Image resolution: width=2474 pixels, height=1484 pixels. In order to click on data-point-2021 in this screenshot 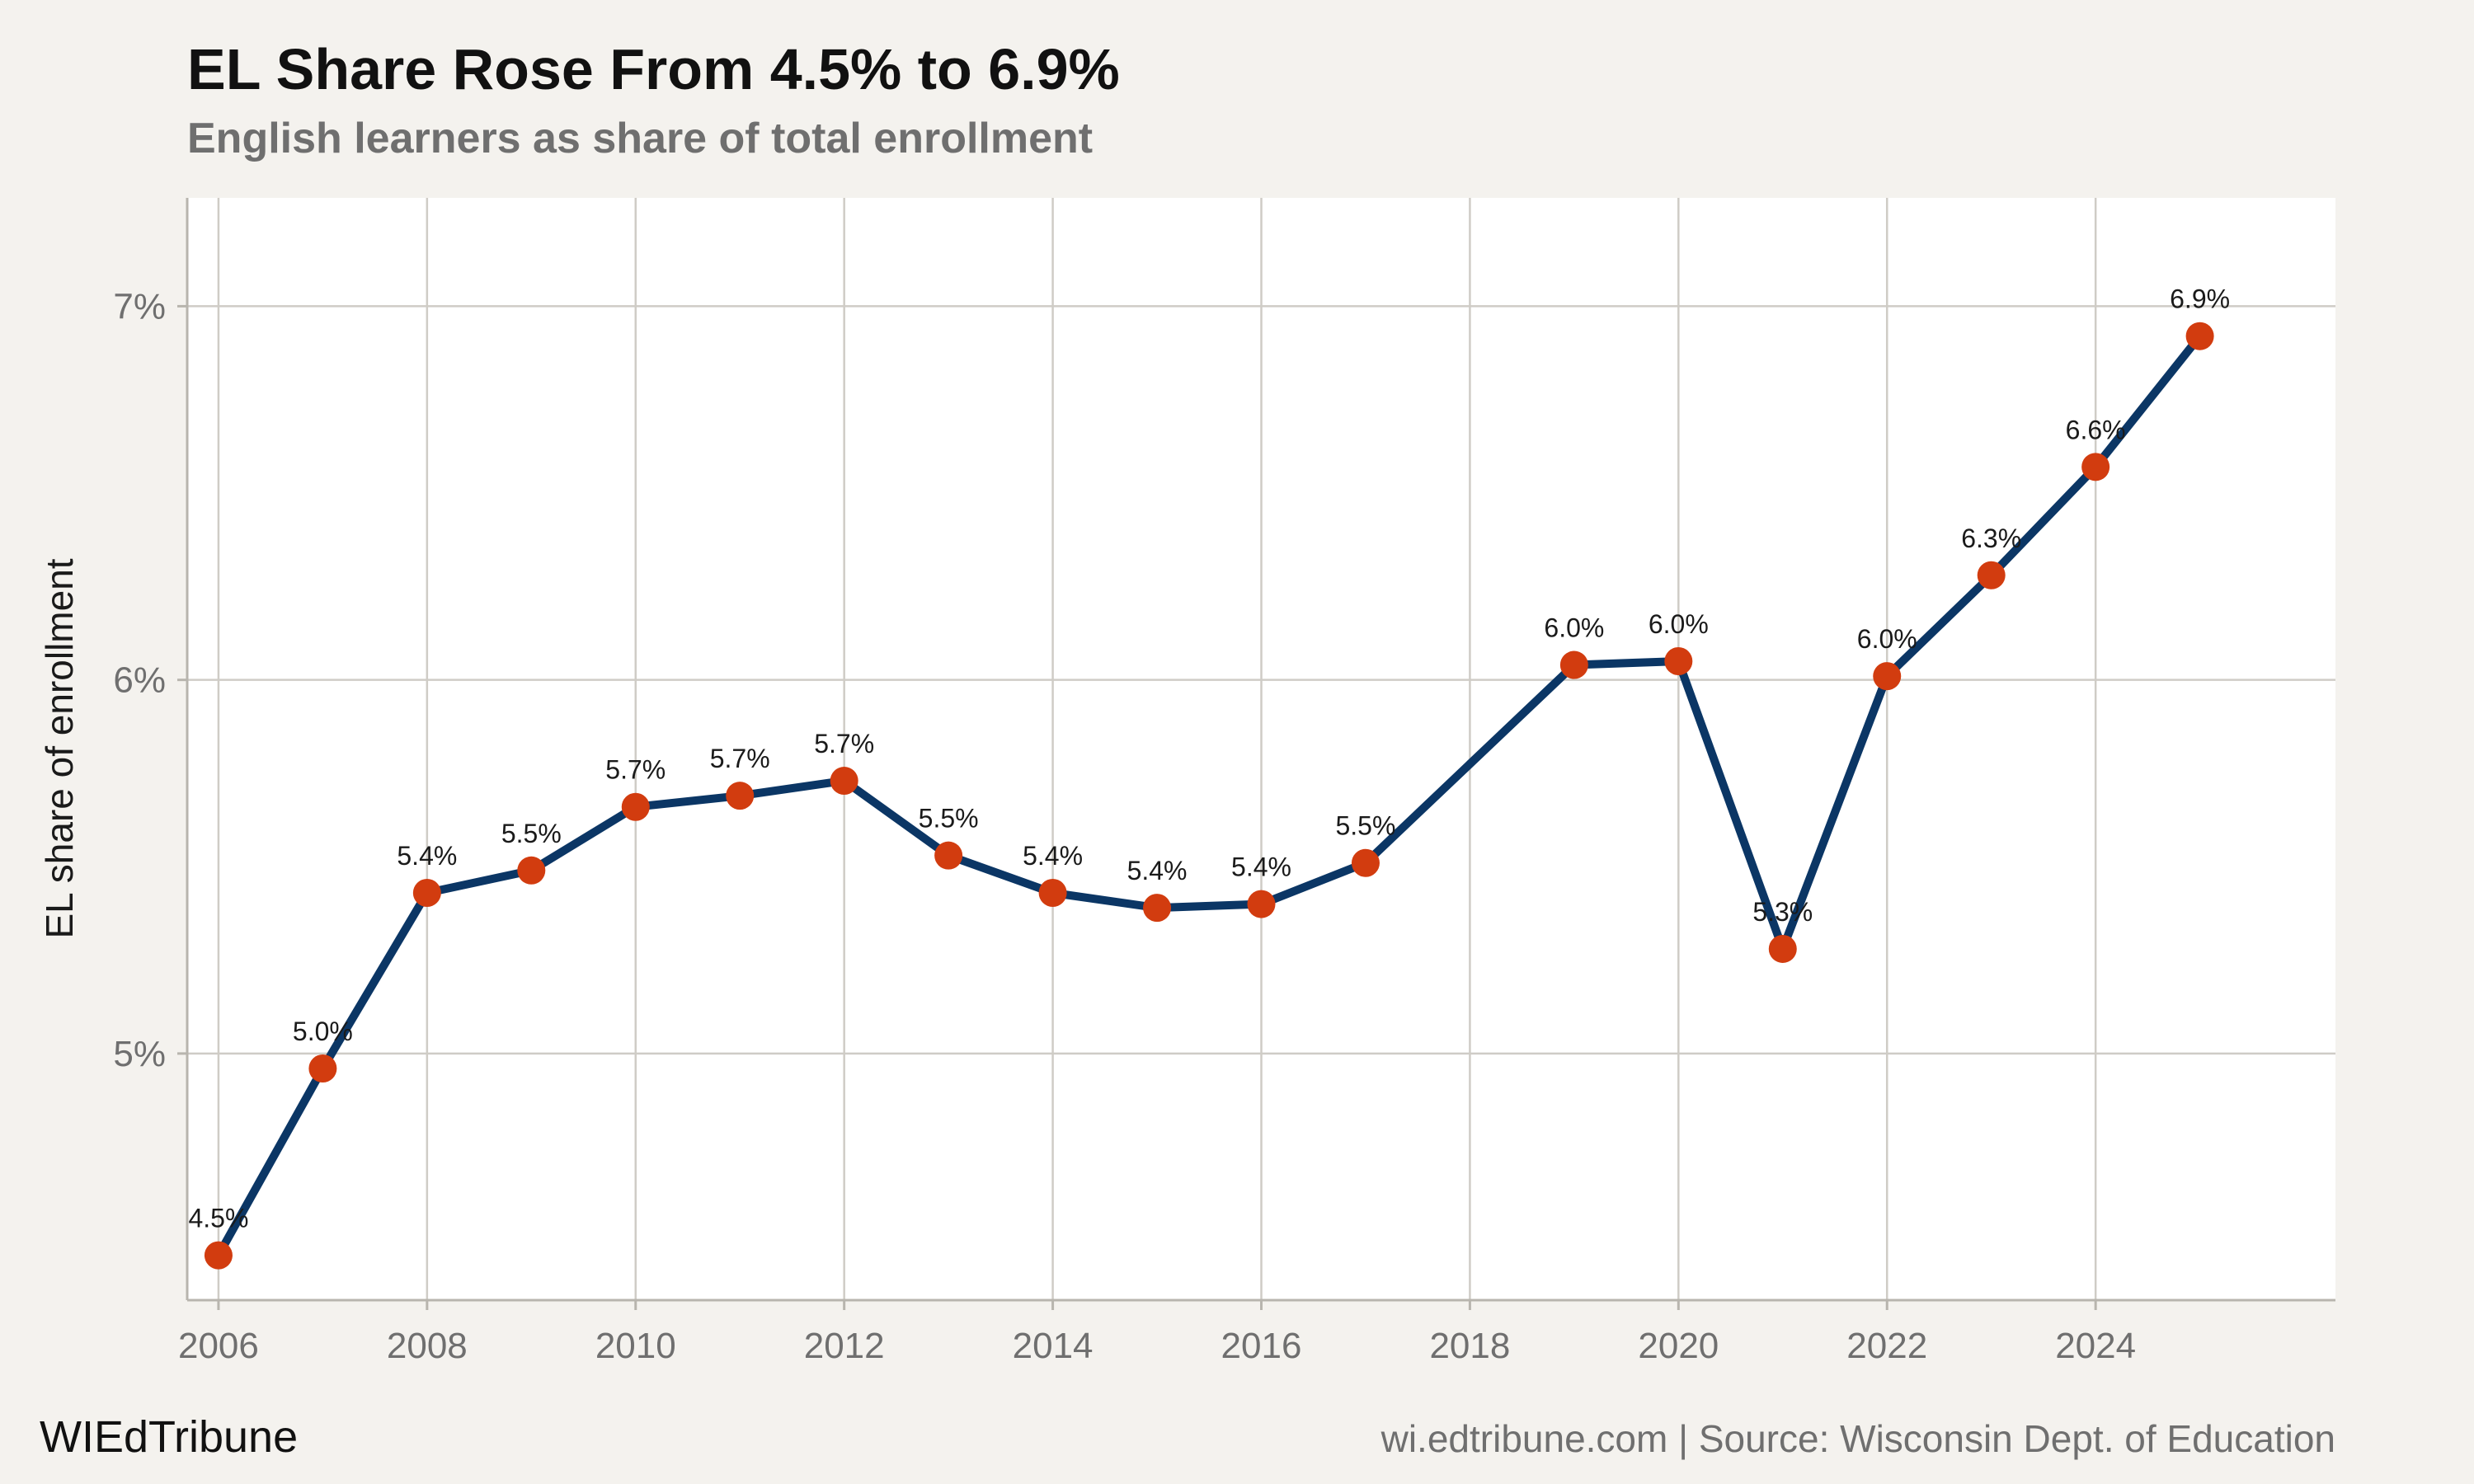, I will do `click(1782, 948)`.